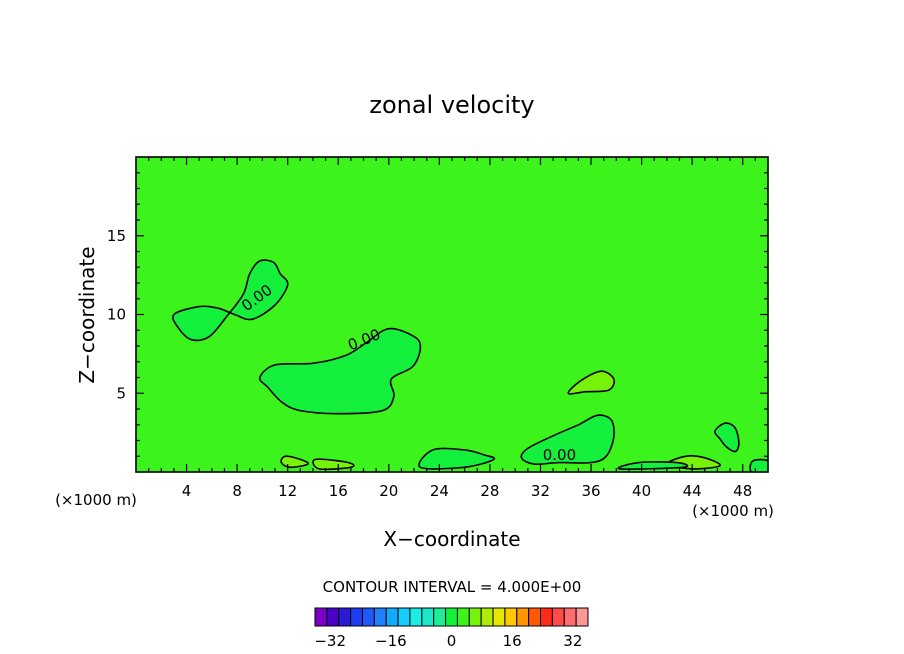 This screenshot has width=904, height=654. I want to click on x-tick-label: 8, so click(237, 491).